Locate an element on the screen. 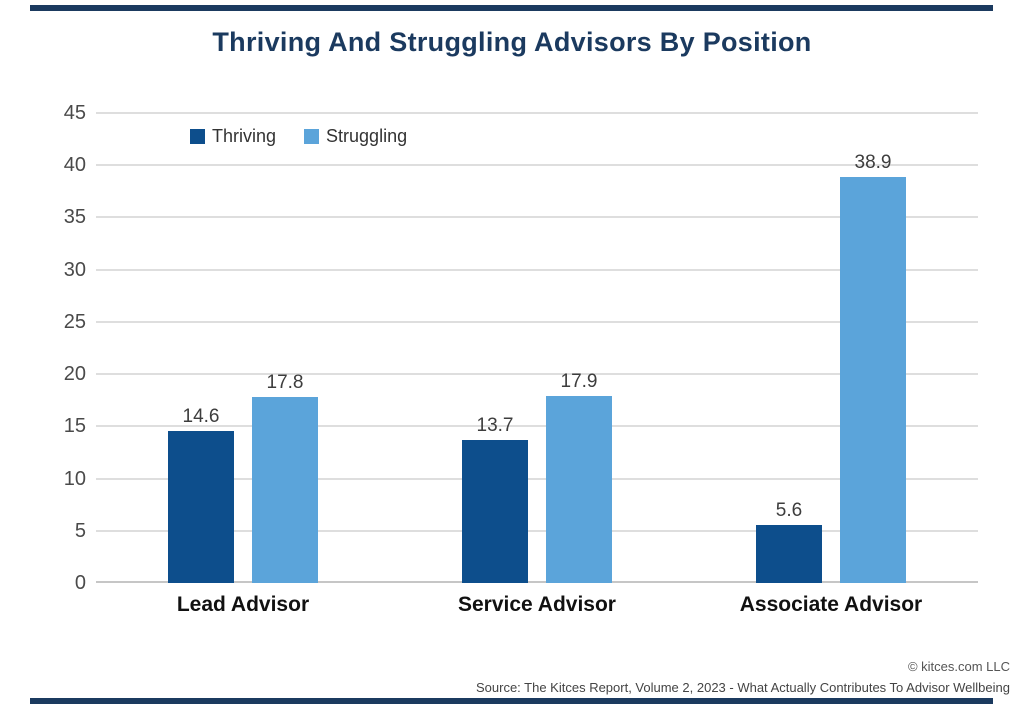  category-label-service-advisor: Service Advisor is located at coordinates (537, 604).